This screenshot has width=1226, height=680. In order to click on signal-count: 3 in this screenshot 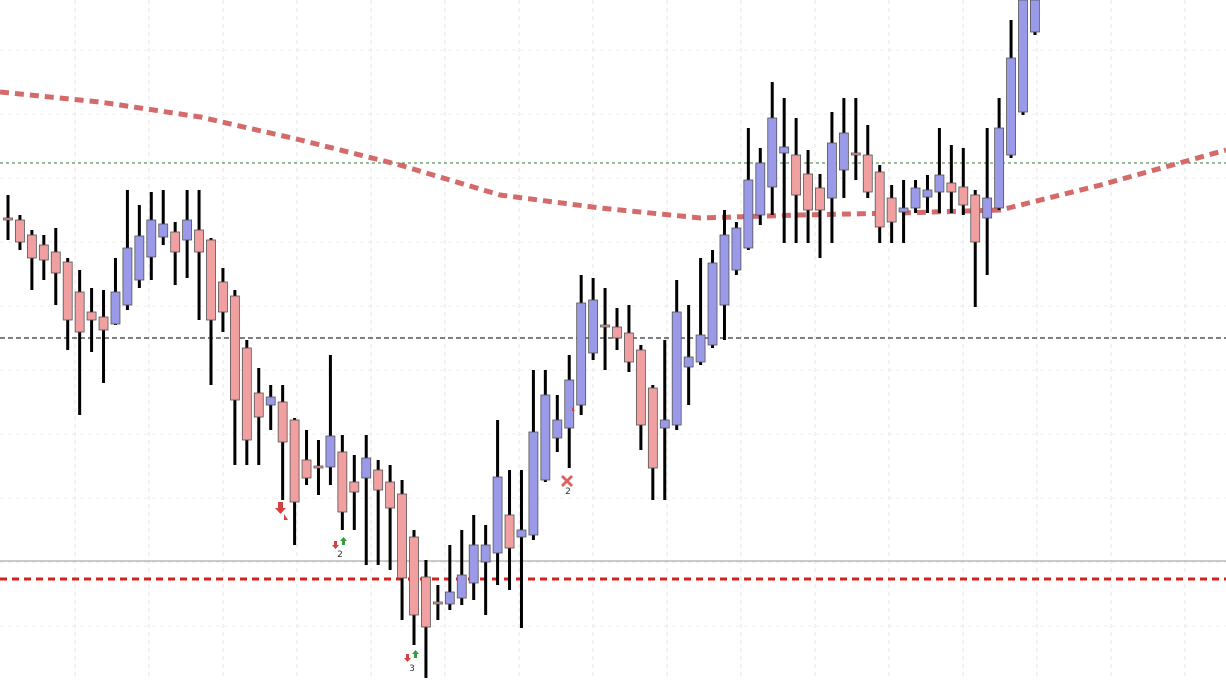, I will do `click(412, 669)`.